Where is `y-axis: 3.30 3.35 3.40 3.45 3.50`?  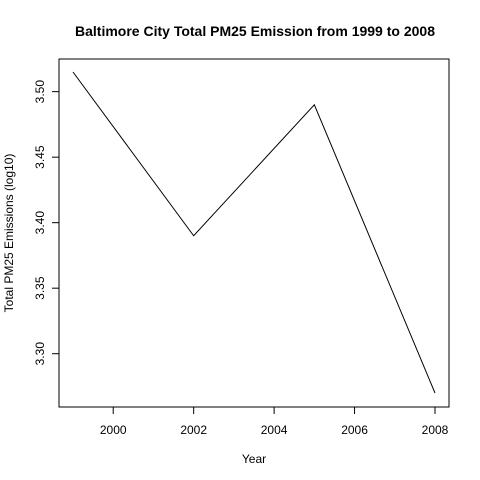
y-axis: 3.30 3.35 3.40 3.45 3.50 is located at coordinates (46, 223).